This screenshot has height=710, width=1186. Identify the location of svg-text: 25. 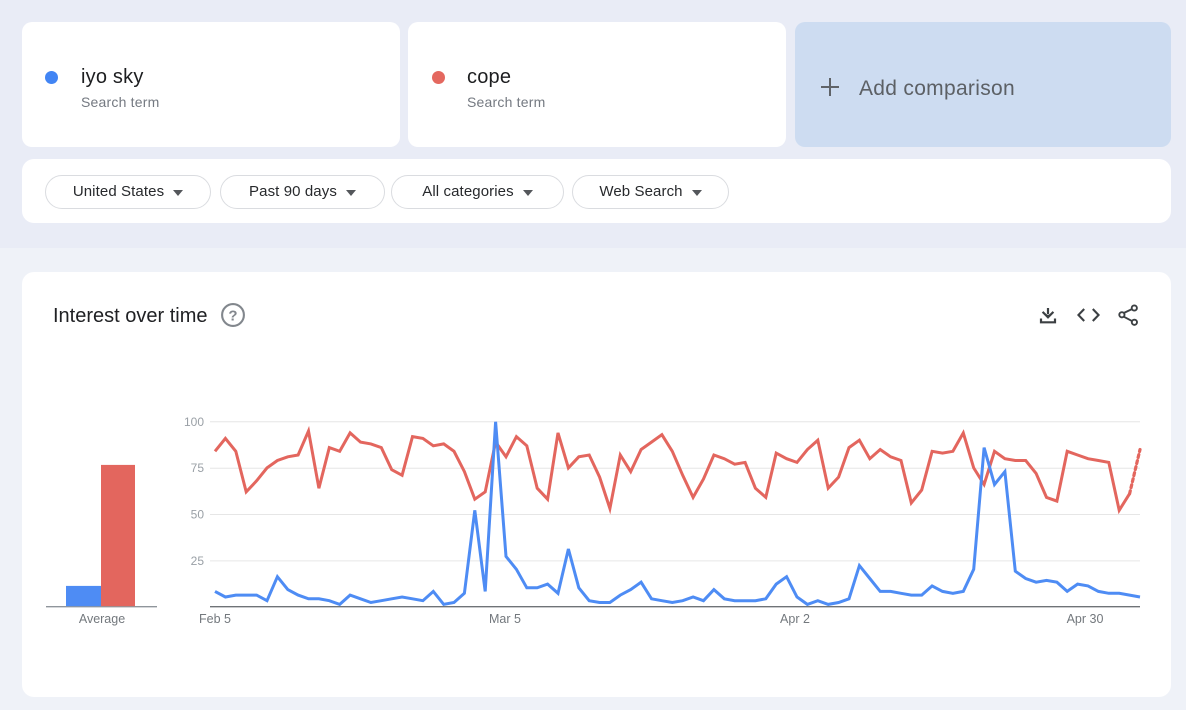
(198, 561).